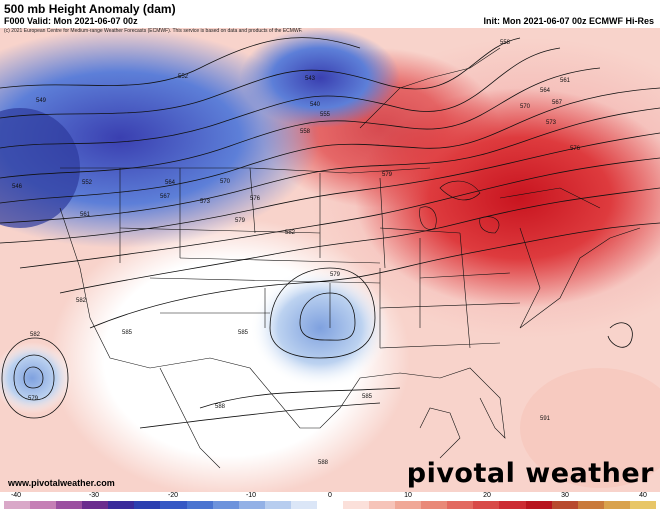  What do you see at coordinates (255, 199) in the screenshot?
I see `contour-label: 576` at bounding box center [255, 199].